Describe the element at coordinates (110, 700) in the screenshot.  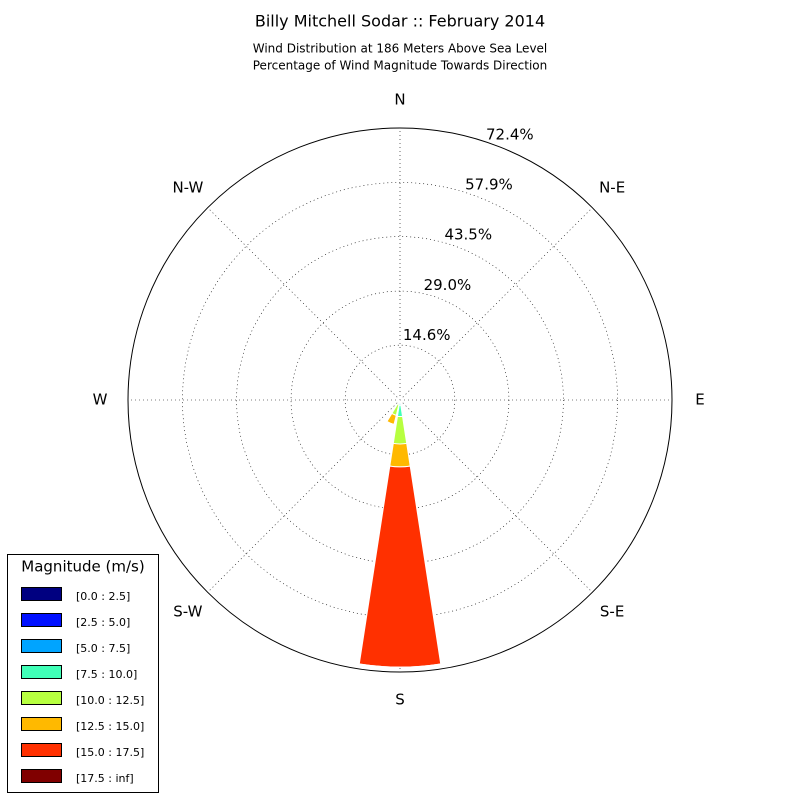
I see `legend-label: [10.0 : 12.5]` at that location.